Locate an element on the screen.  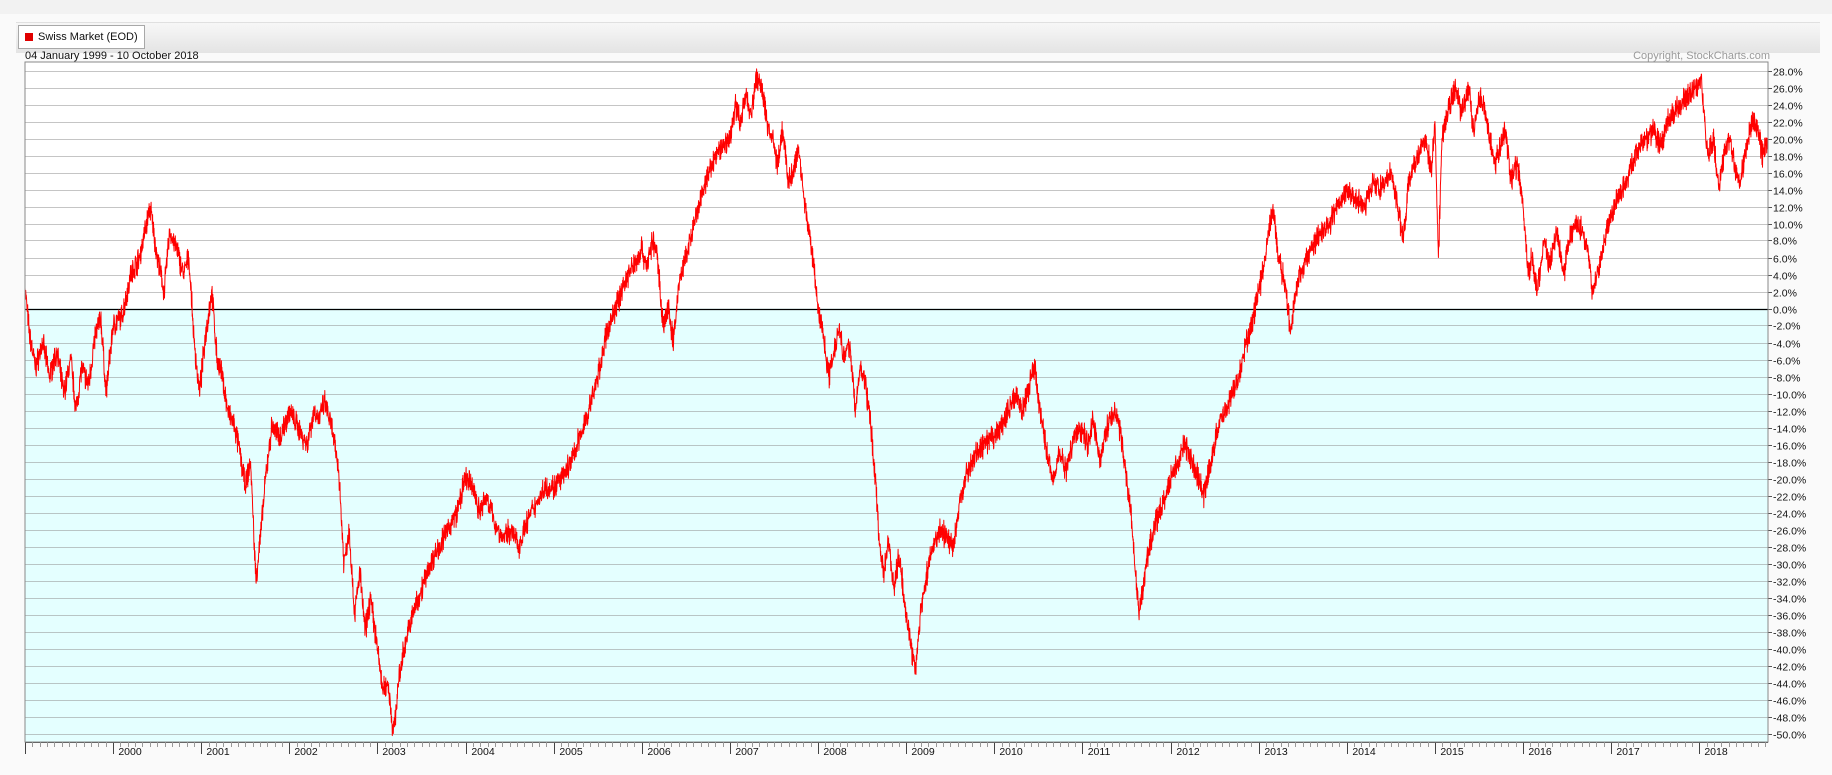
y-tick-label: -8.0% is located at coordinates (1786, 379).